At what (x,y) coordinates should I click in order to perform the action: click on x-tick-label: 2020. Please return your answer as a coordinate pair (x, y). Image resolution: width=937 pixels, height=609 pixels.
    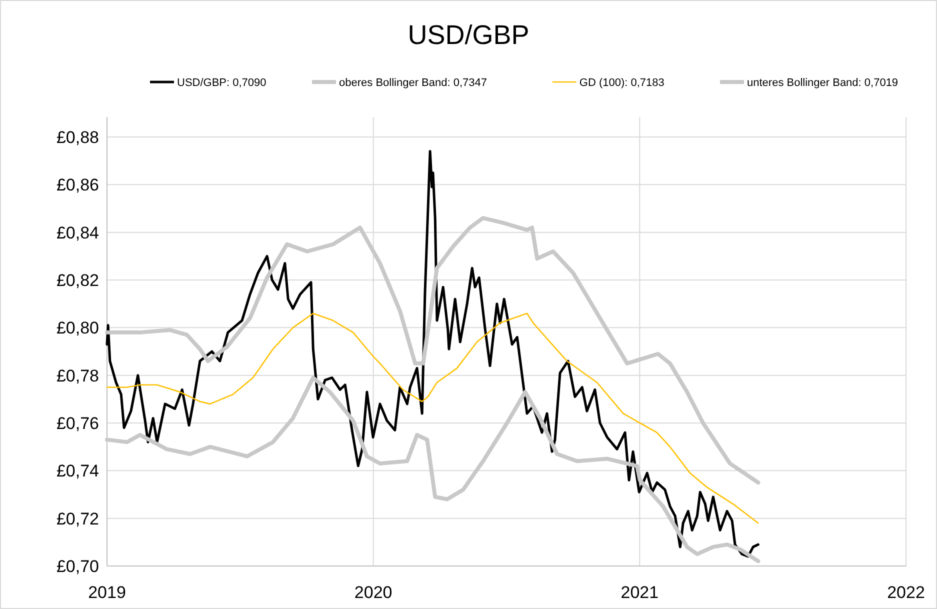
    Looking at the image, I should click on (373, 592).